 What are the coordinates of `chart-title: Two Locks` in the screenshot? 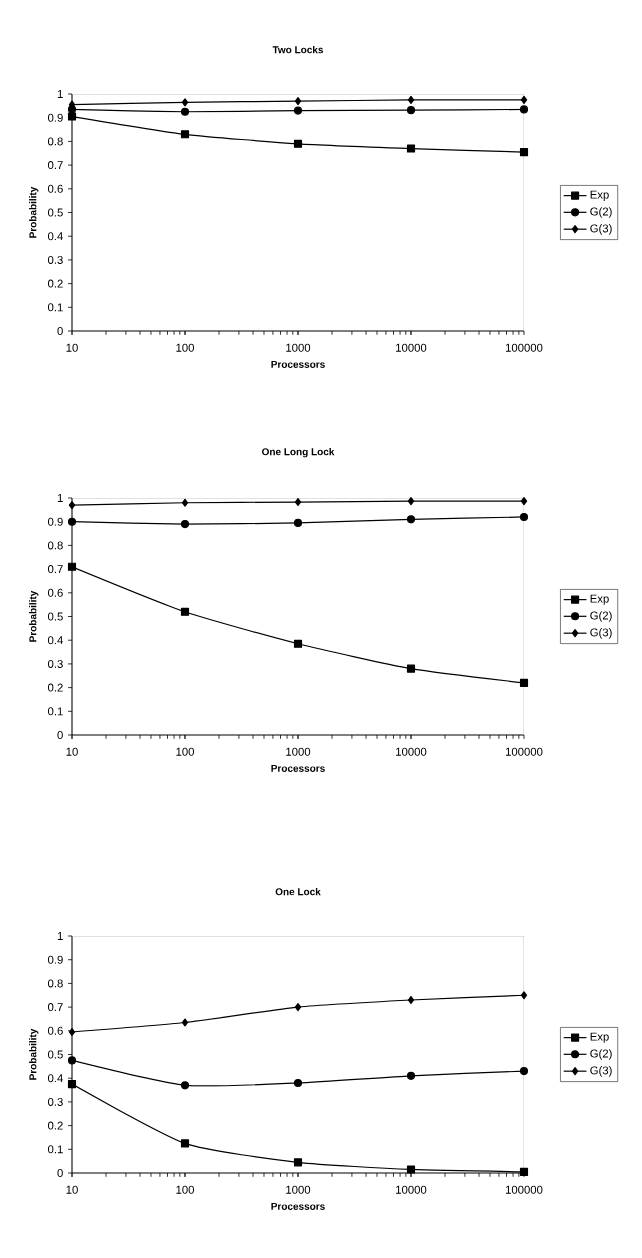 It's located at (298, 49).